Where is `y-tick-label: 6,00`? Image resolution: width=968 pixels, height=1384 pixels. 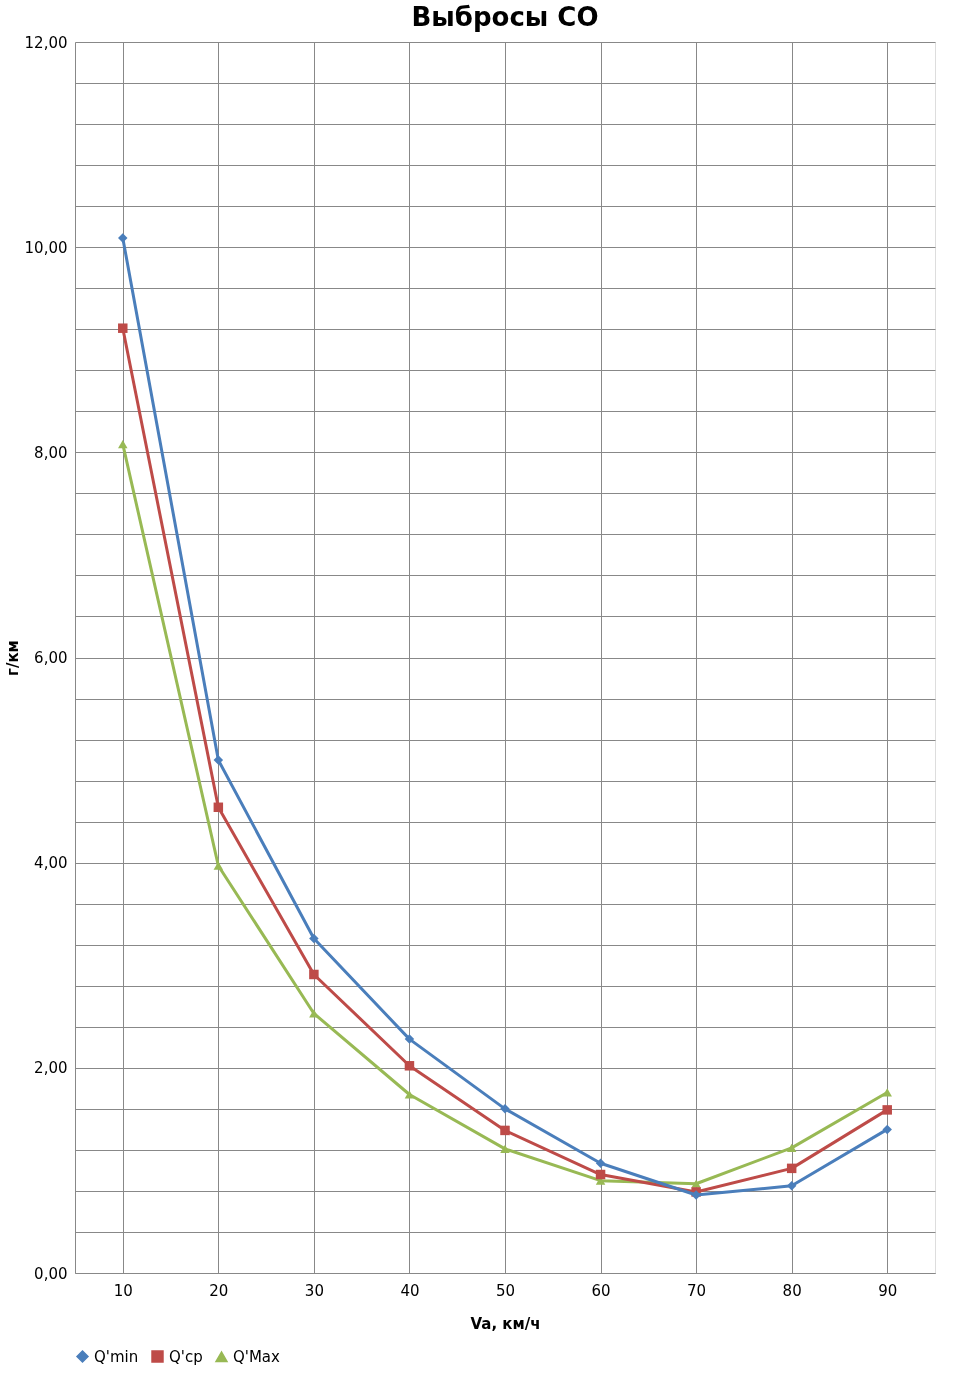 y-tick-label: 6,00 is located at coordinates (51, 658).